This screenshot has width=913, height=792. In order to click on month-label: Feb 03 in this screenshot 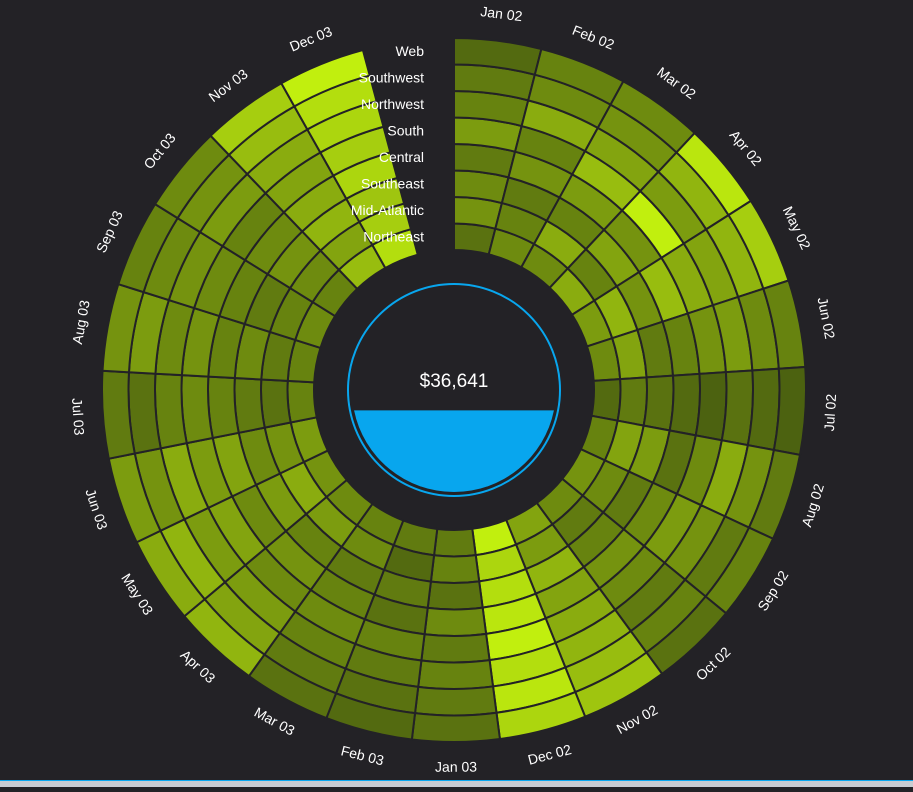, I will do `click(362, 755)`.